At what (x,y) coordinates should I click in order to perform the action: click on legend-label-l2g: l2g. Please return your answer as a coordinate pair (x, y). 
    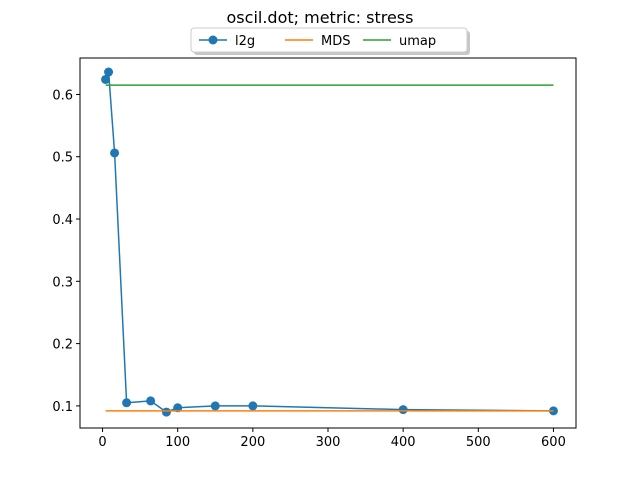
    Looking at the image, I should click on (245, 41).